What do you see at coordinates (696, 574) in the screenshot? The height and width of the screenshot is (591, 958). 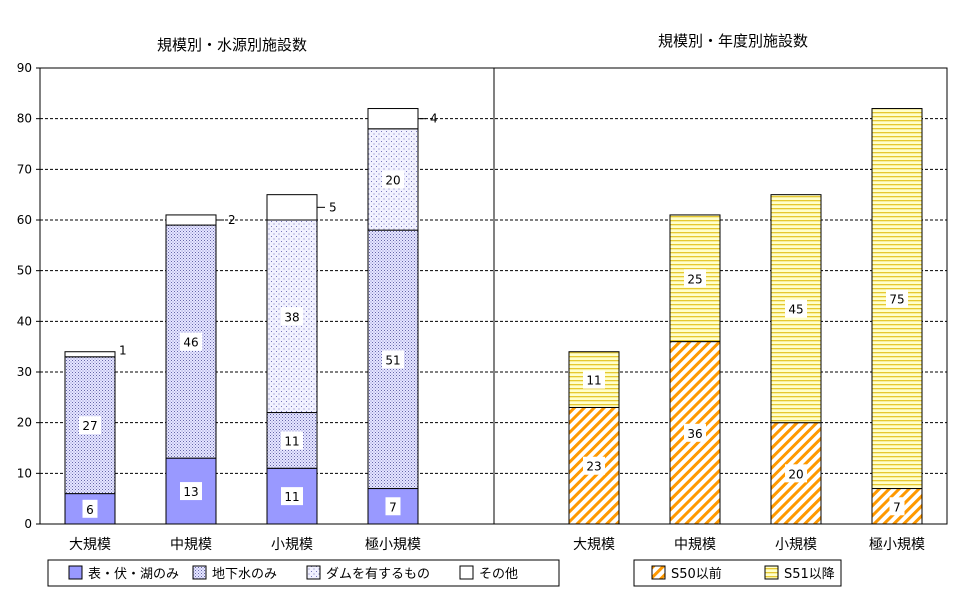 I see `legend-label: S50以前` at bounding box center [696, 574].